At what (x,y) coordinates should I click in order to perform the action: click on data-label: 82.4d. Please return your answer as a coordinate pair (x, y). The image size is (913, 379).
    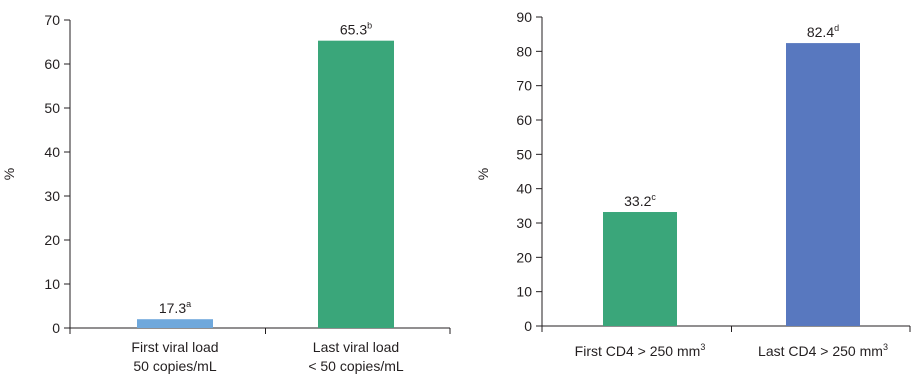
    Looking at the image, I should click on (823, 31).